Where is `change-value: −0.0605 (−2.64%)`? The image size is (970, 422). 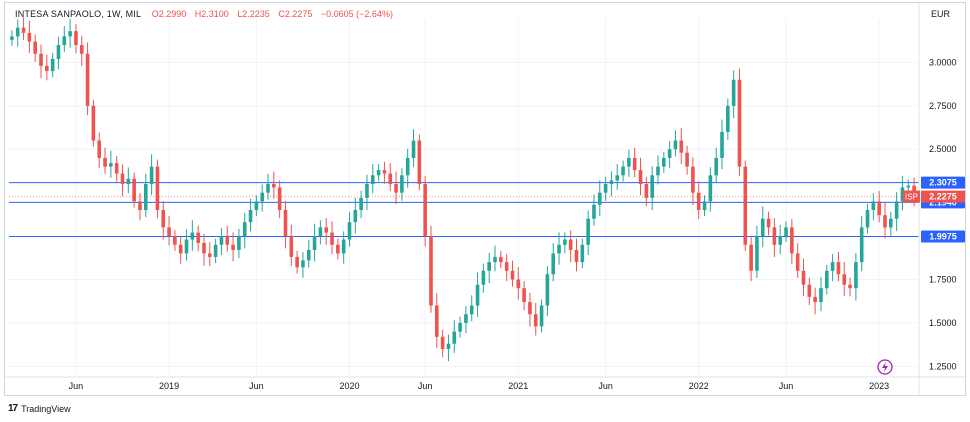
change-value: −0.0605 (−2.64%) is located at coordinates (356, 14).